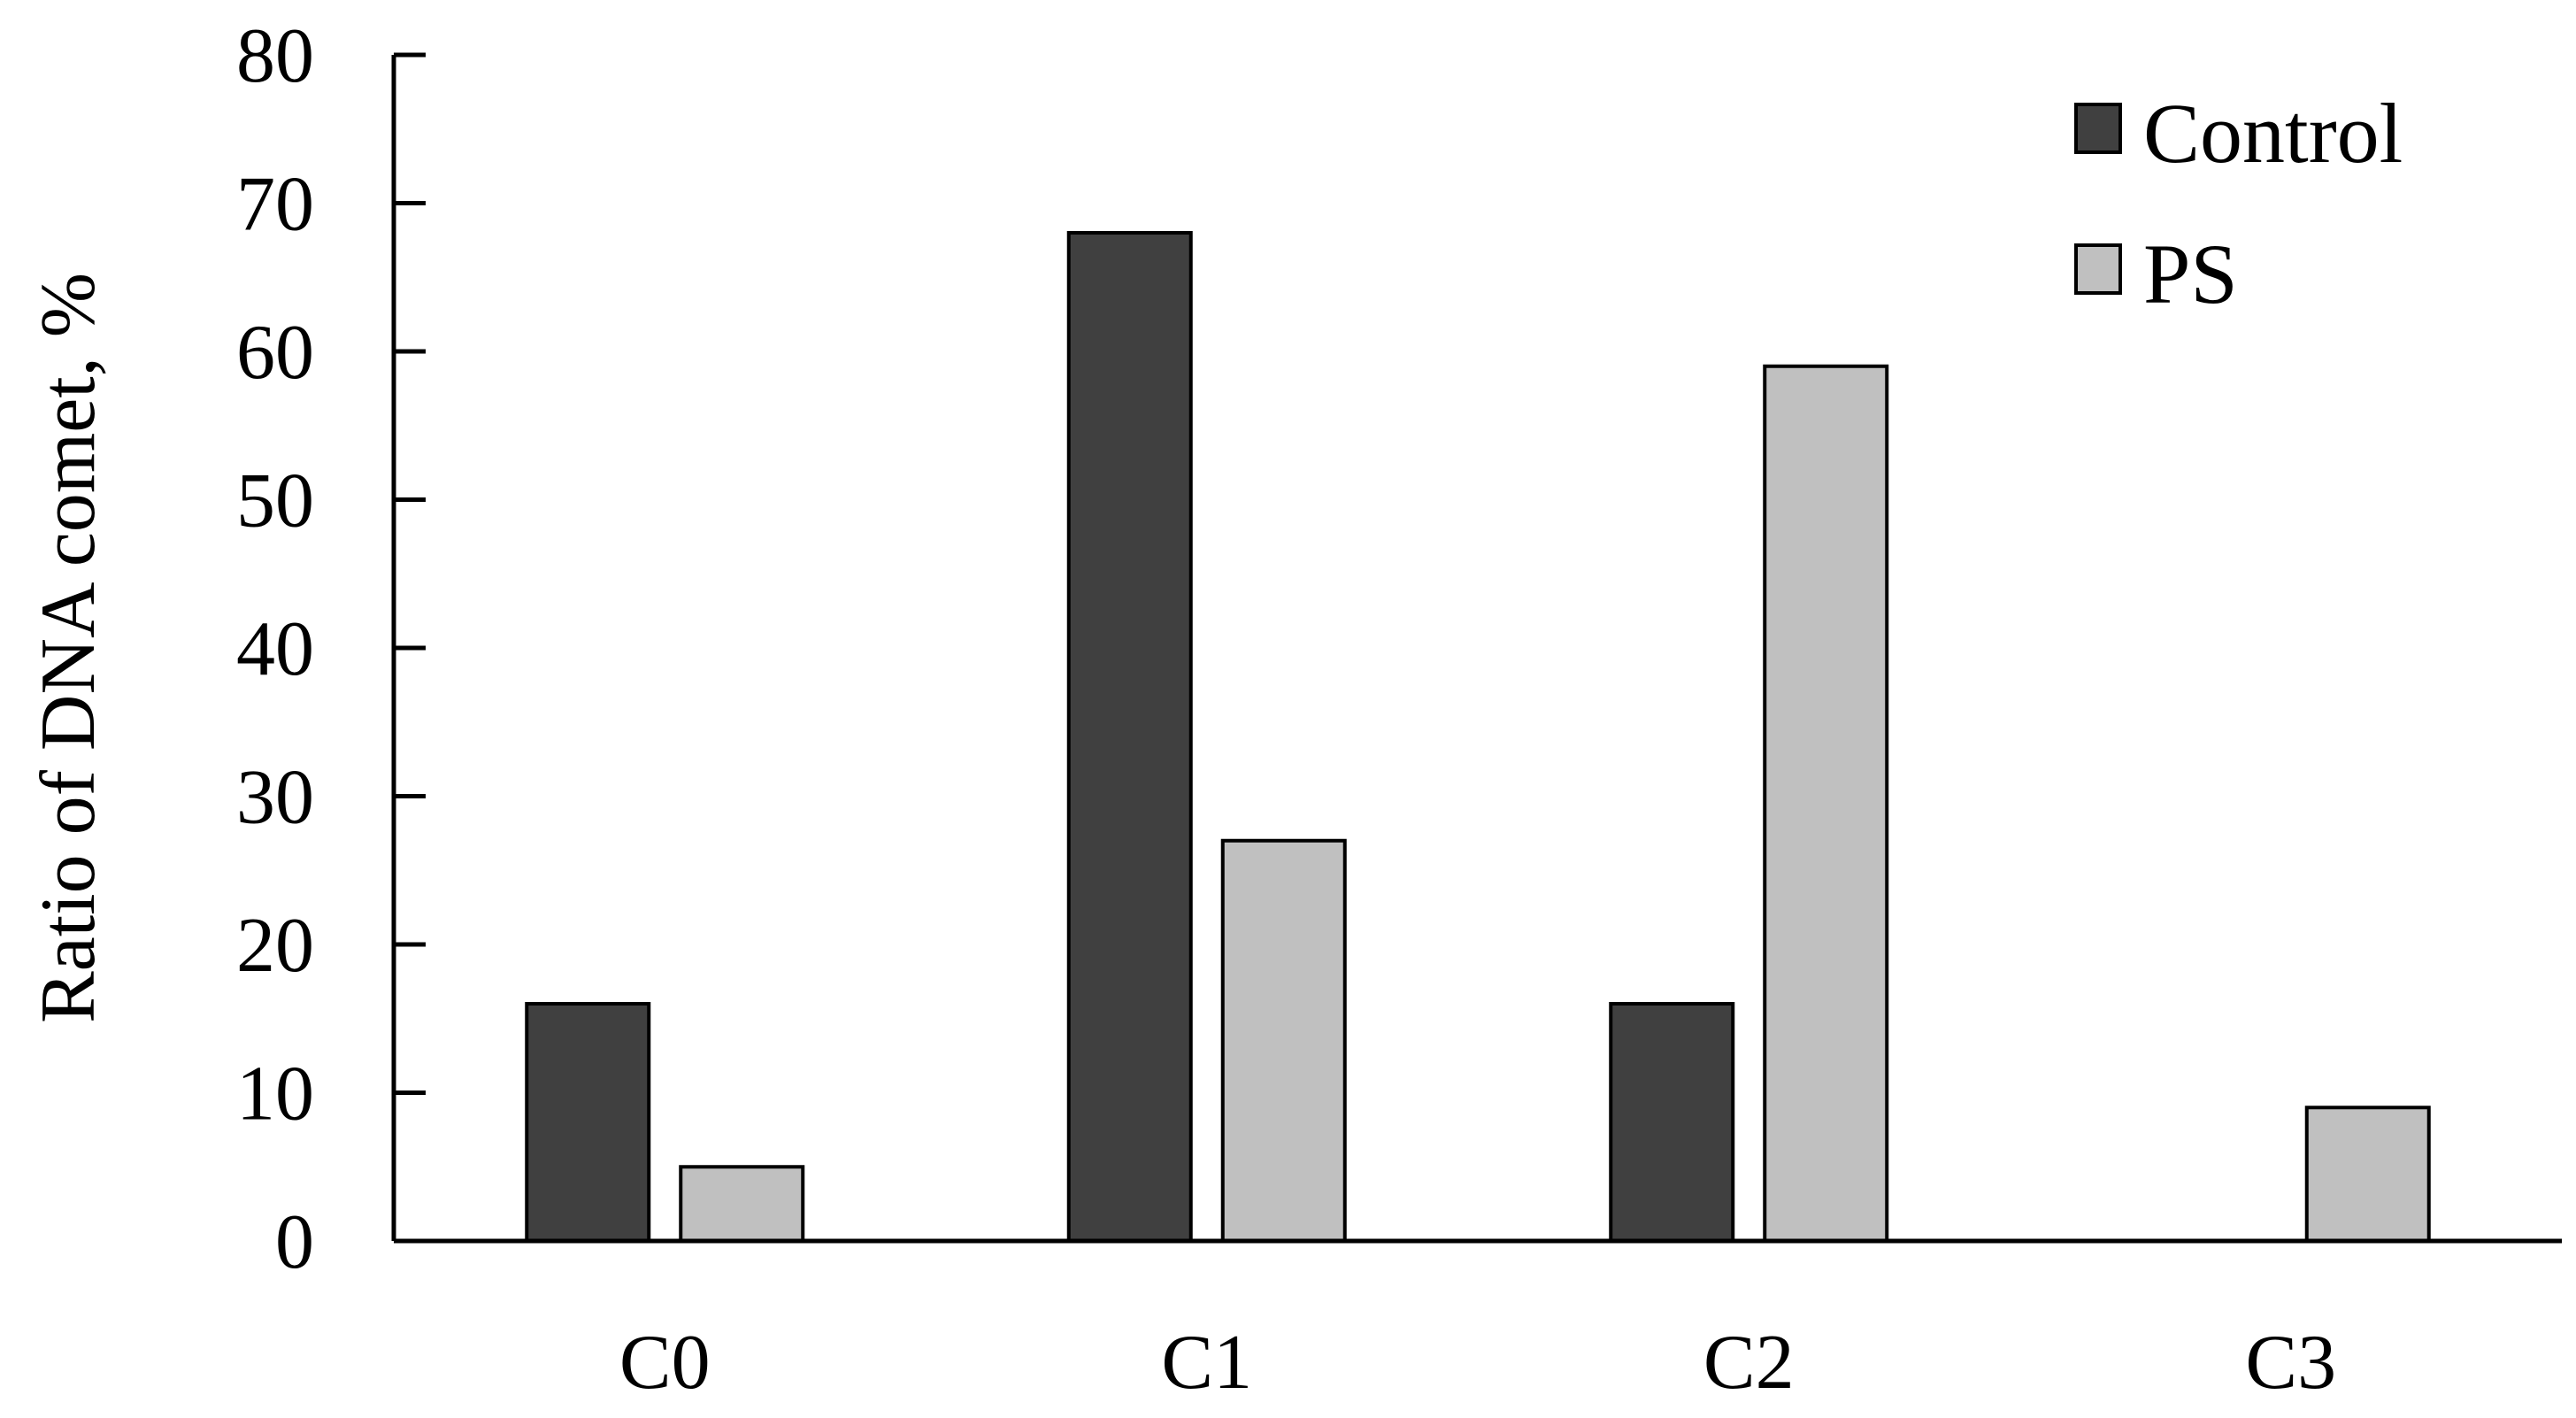 Image resolution: width=2576 pixels, height=1418 pixels. What do you see at coordinates (275, 1095) in the screenshot?
I see `y-tick-label: 10` at bounding box center [275, 1095].